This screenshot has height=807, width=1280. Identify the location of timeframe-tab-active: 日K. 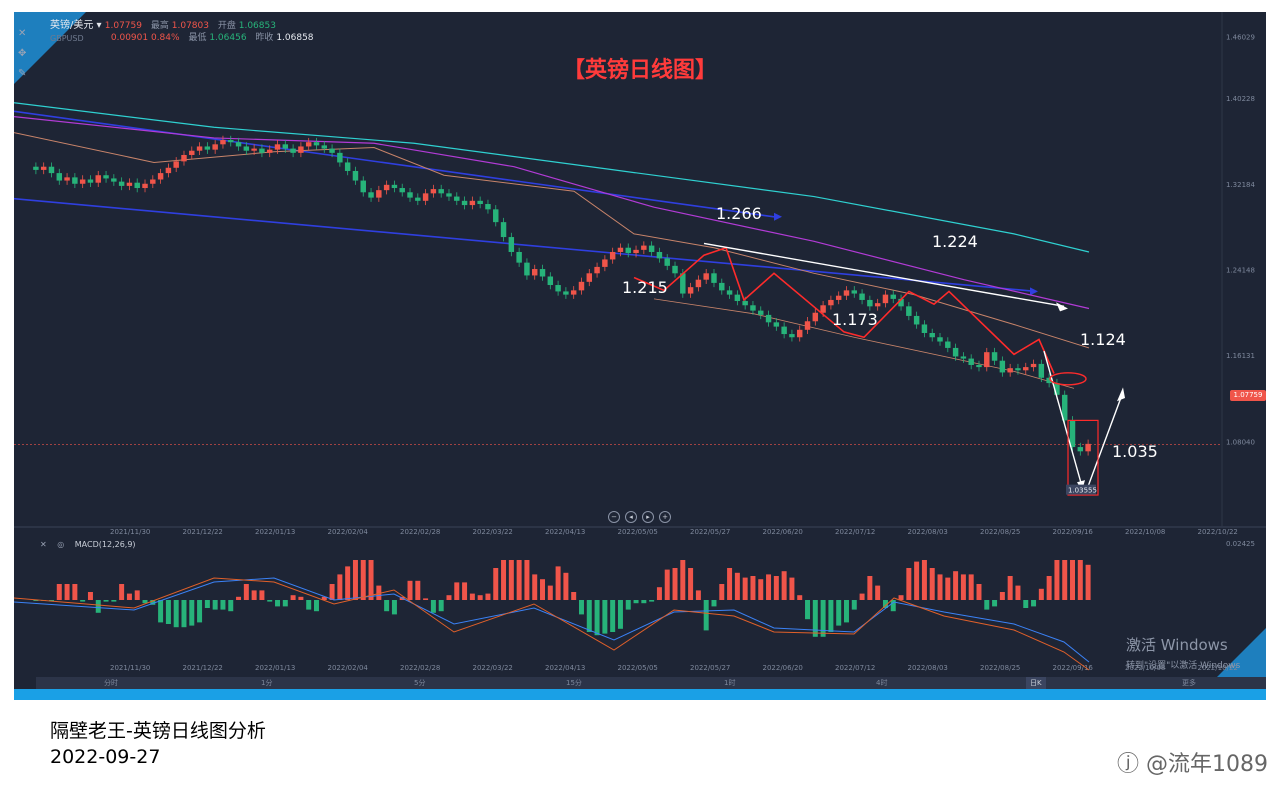
(1036, 683).